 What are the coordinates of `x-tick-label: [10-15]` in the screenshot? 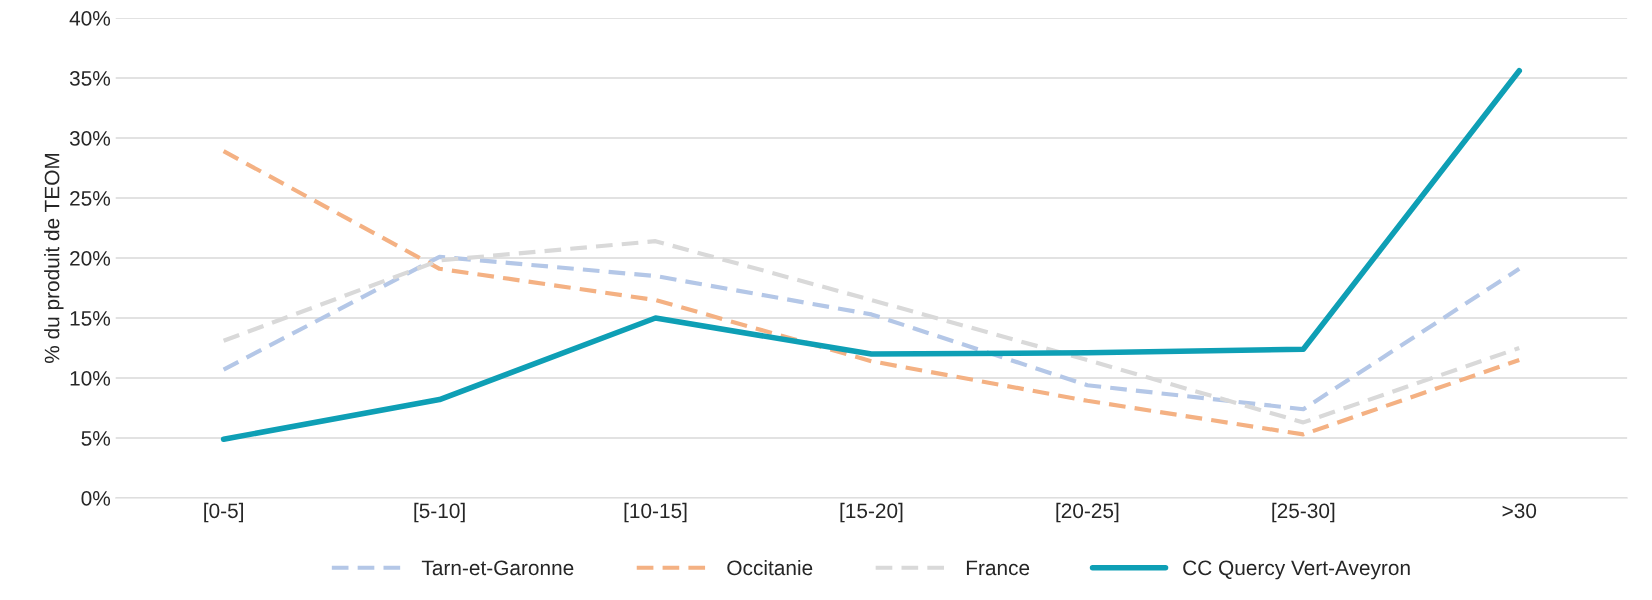 It's located at (655, 512).